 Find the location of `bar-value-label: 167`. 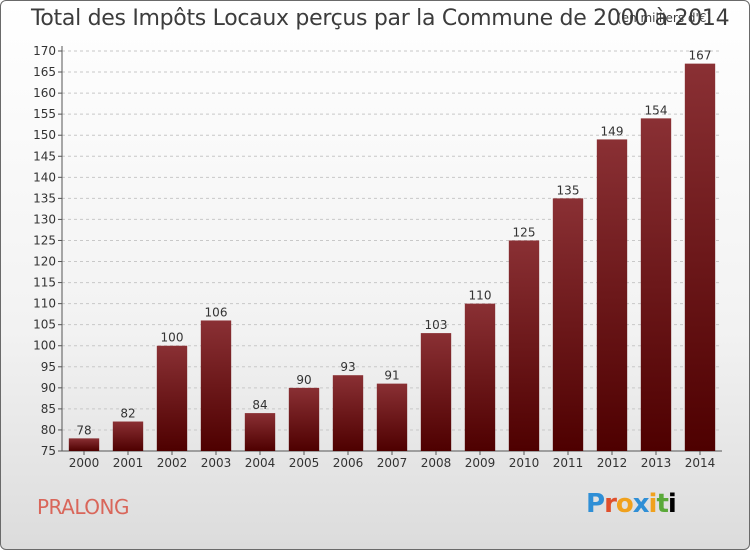

bar-value-label: 167 is located at coordinates (700, 56).